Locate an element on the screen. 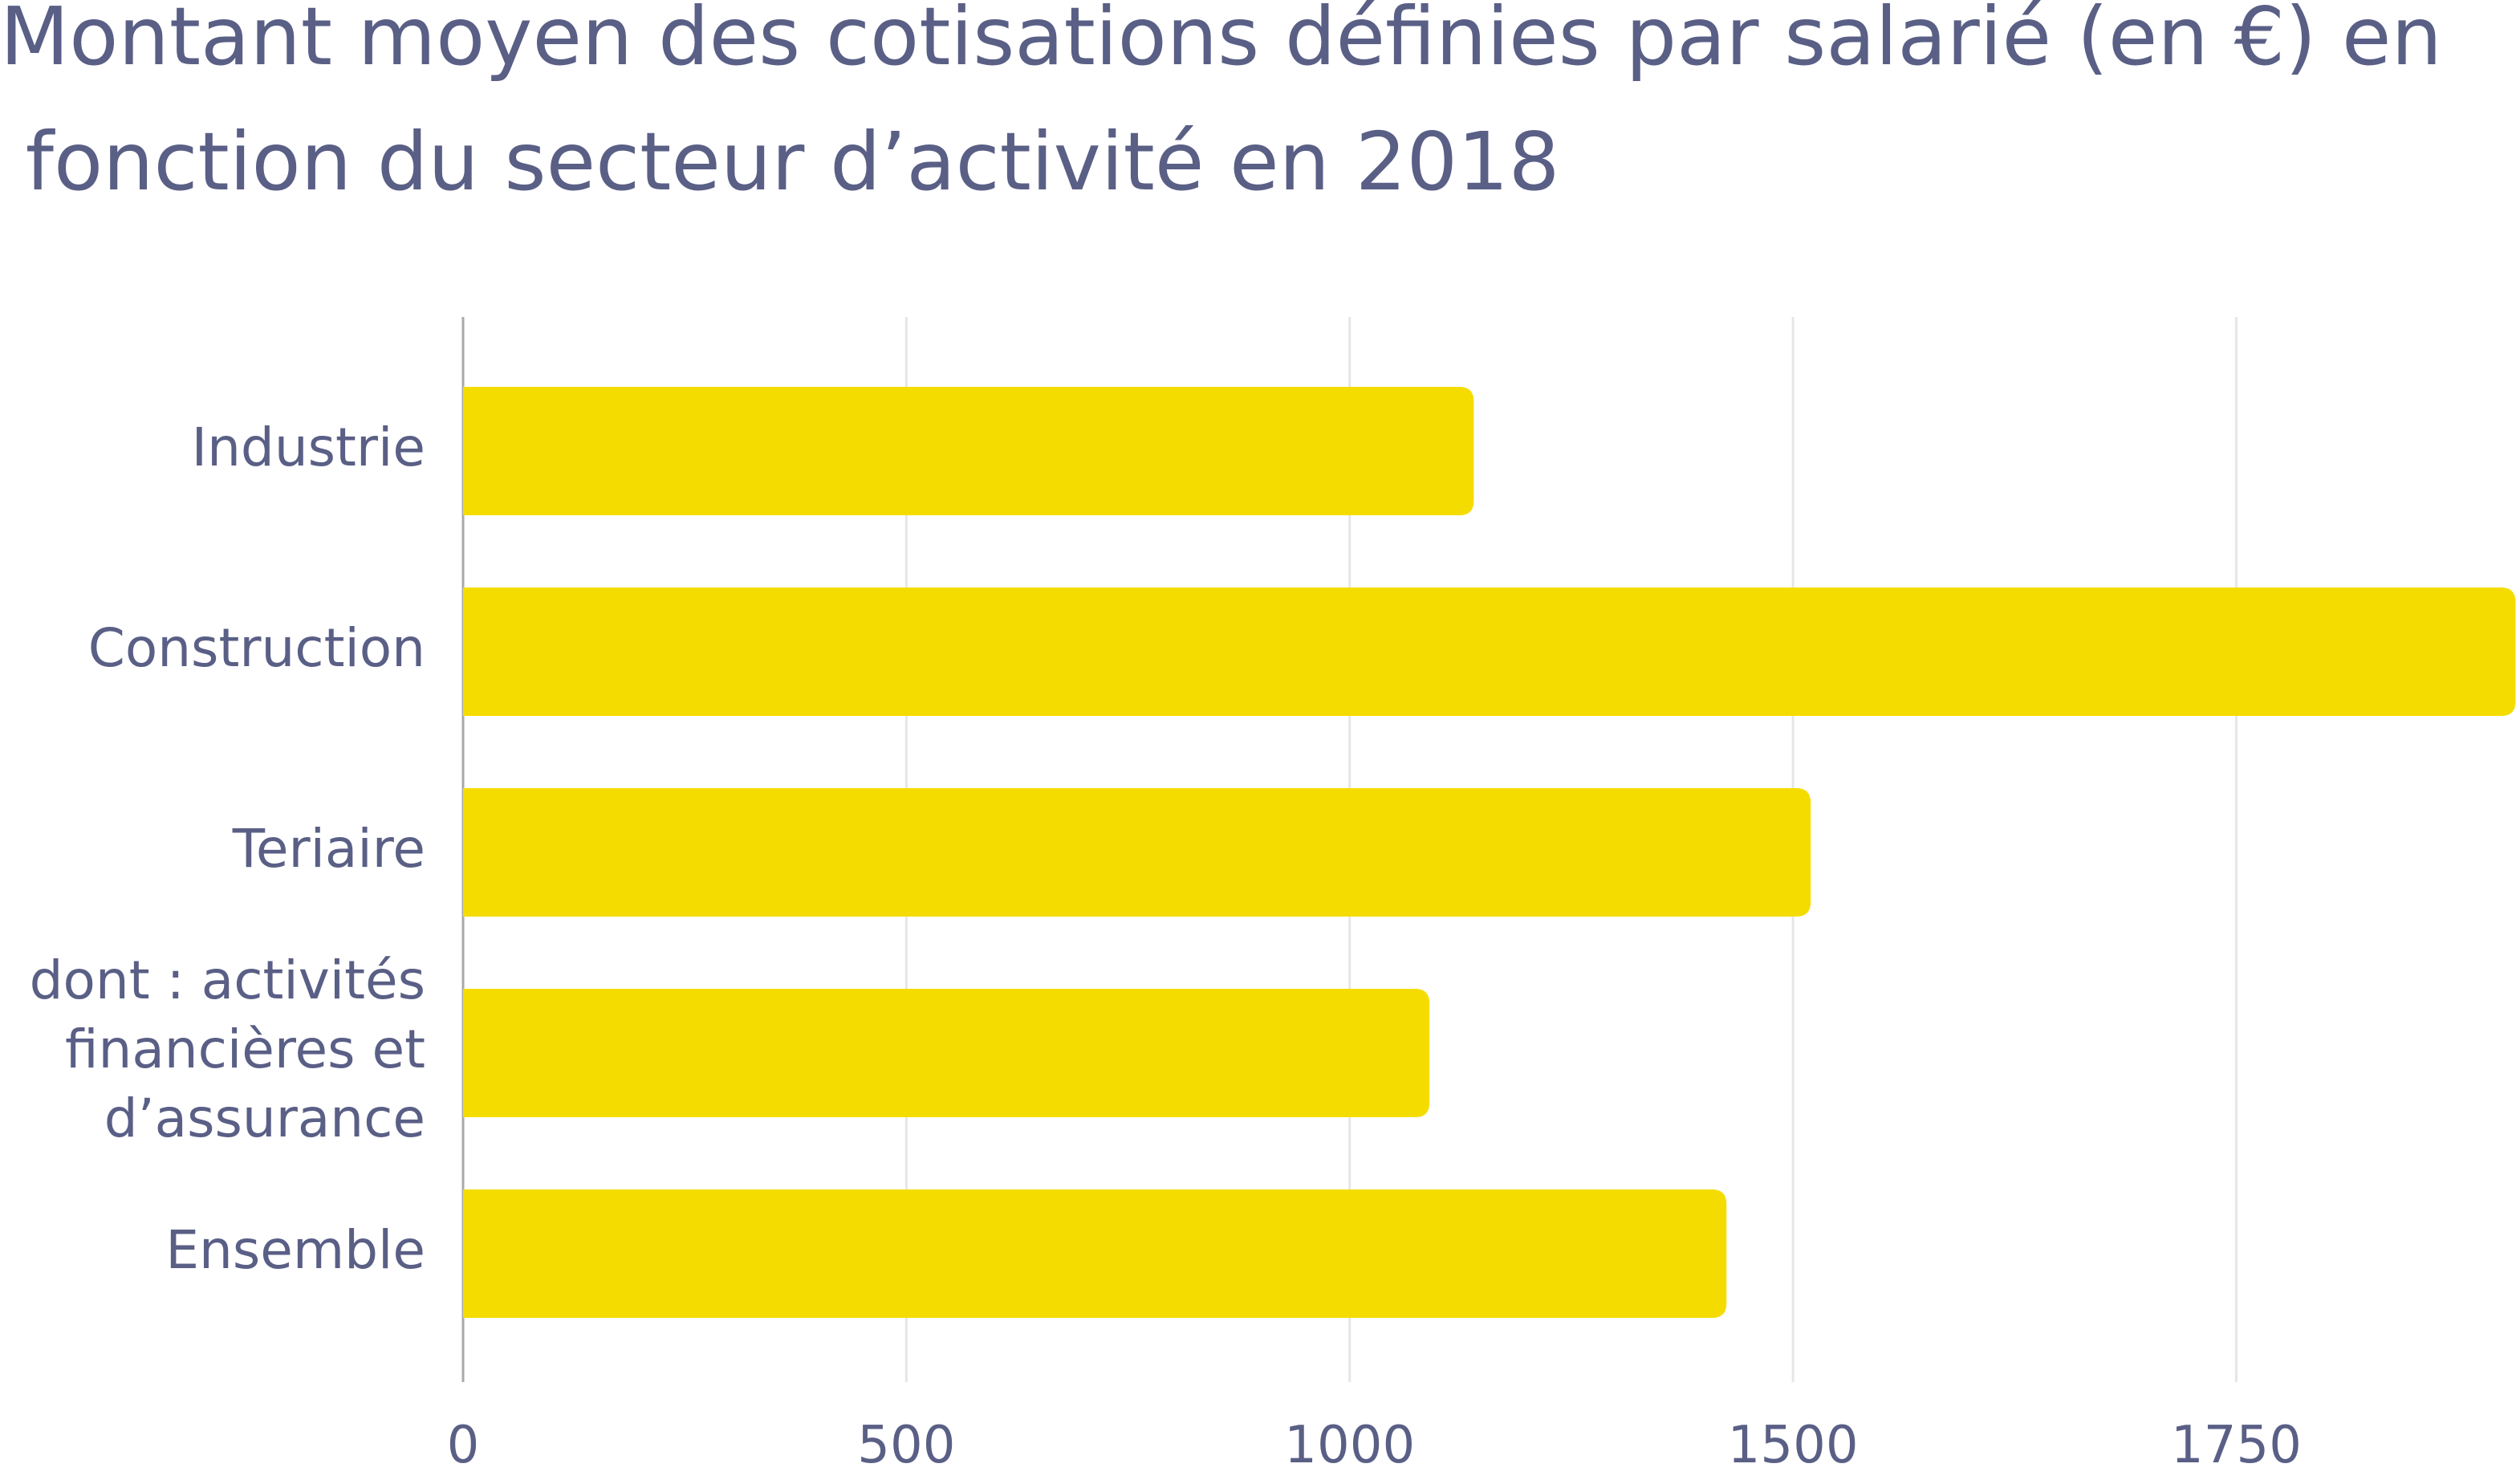 The height and width of the screenshot is (1484, 2520). y-tick-label: Teriaire is located at coordinates (328, 849).